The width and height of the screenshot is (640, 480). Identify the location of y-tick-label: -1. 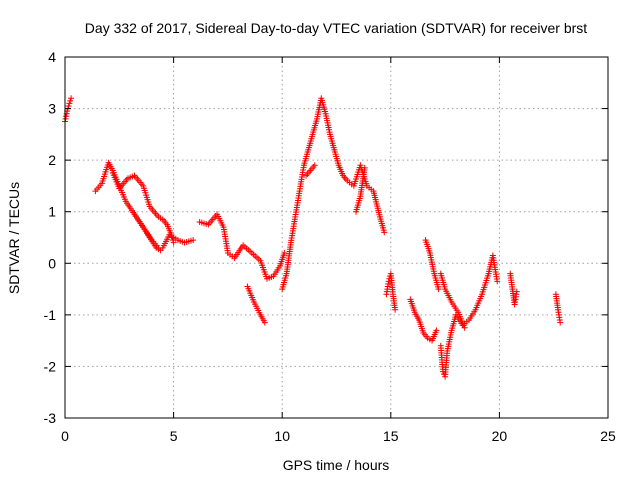
(50, 315).